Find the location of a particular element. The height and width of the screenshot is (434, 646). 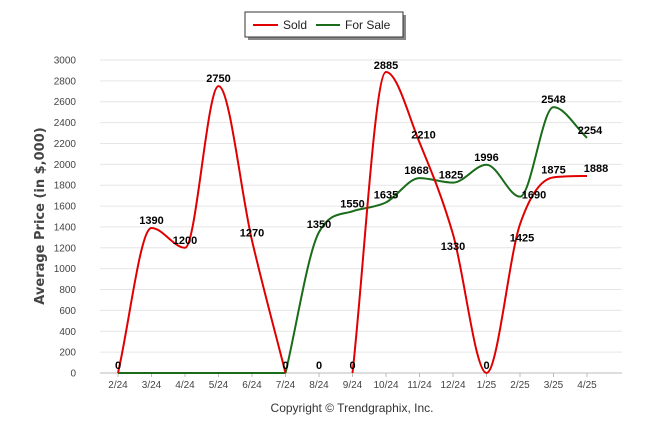

x-tick-label: 3/25 is located at coordinates (554, 385).